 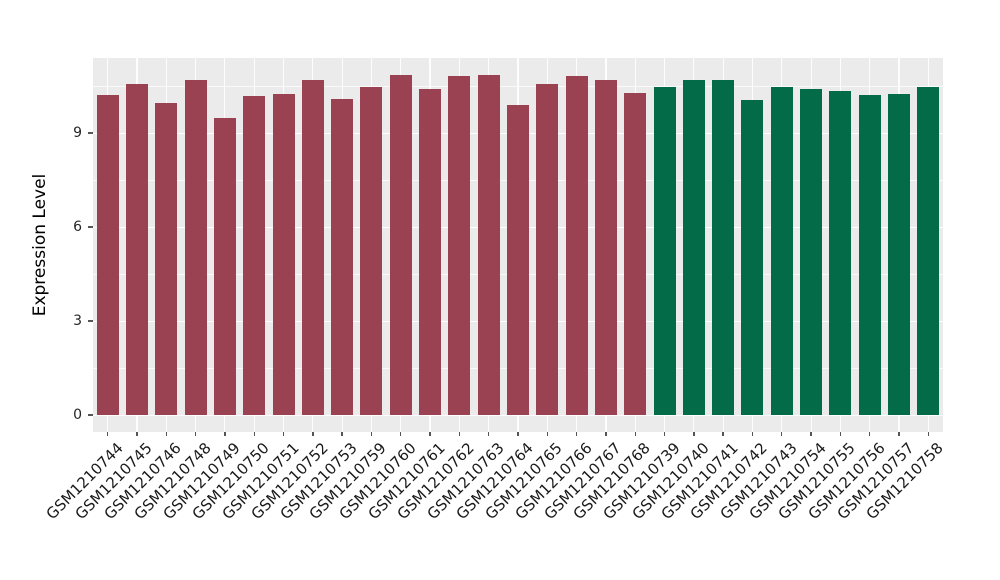 What do you see at coordinates (254, 255) in the screenshot?
I see `bar-GSM1210750` at bounding box center [254, 255].